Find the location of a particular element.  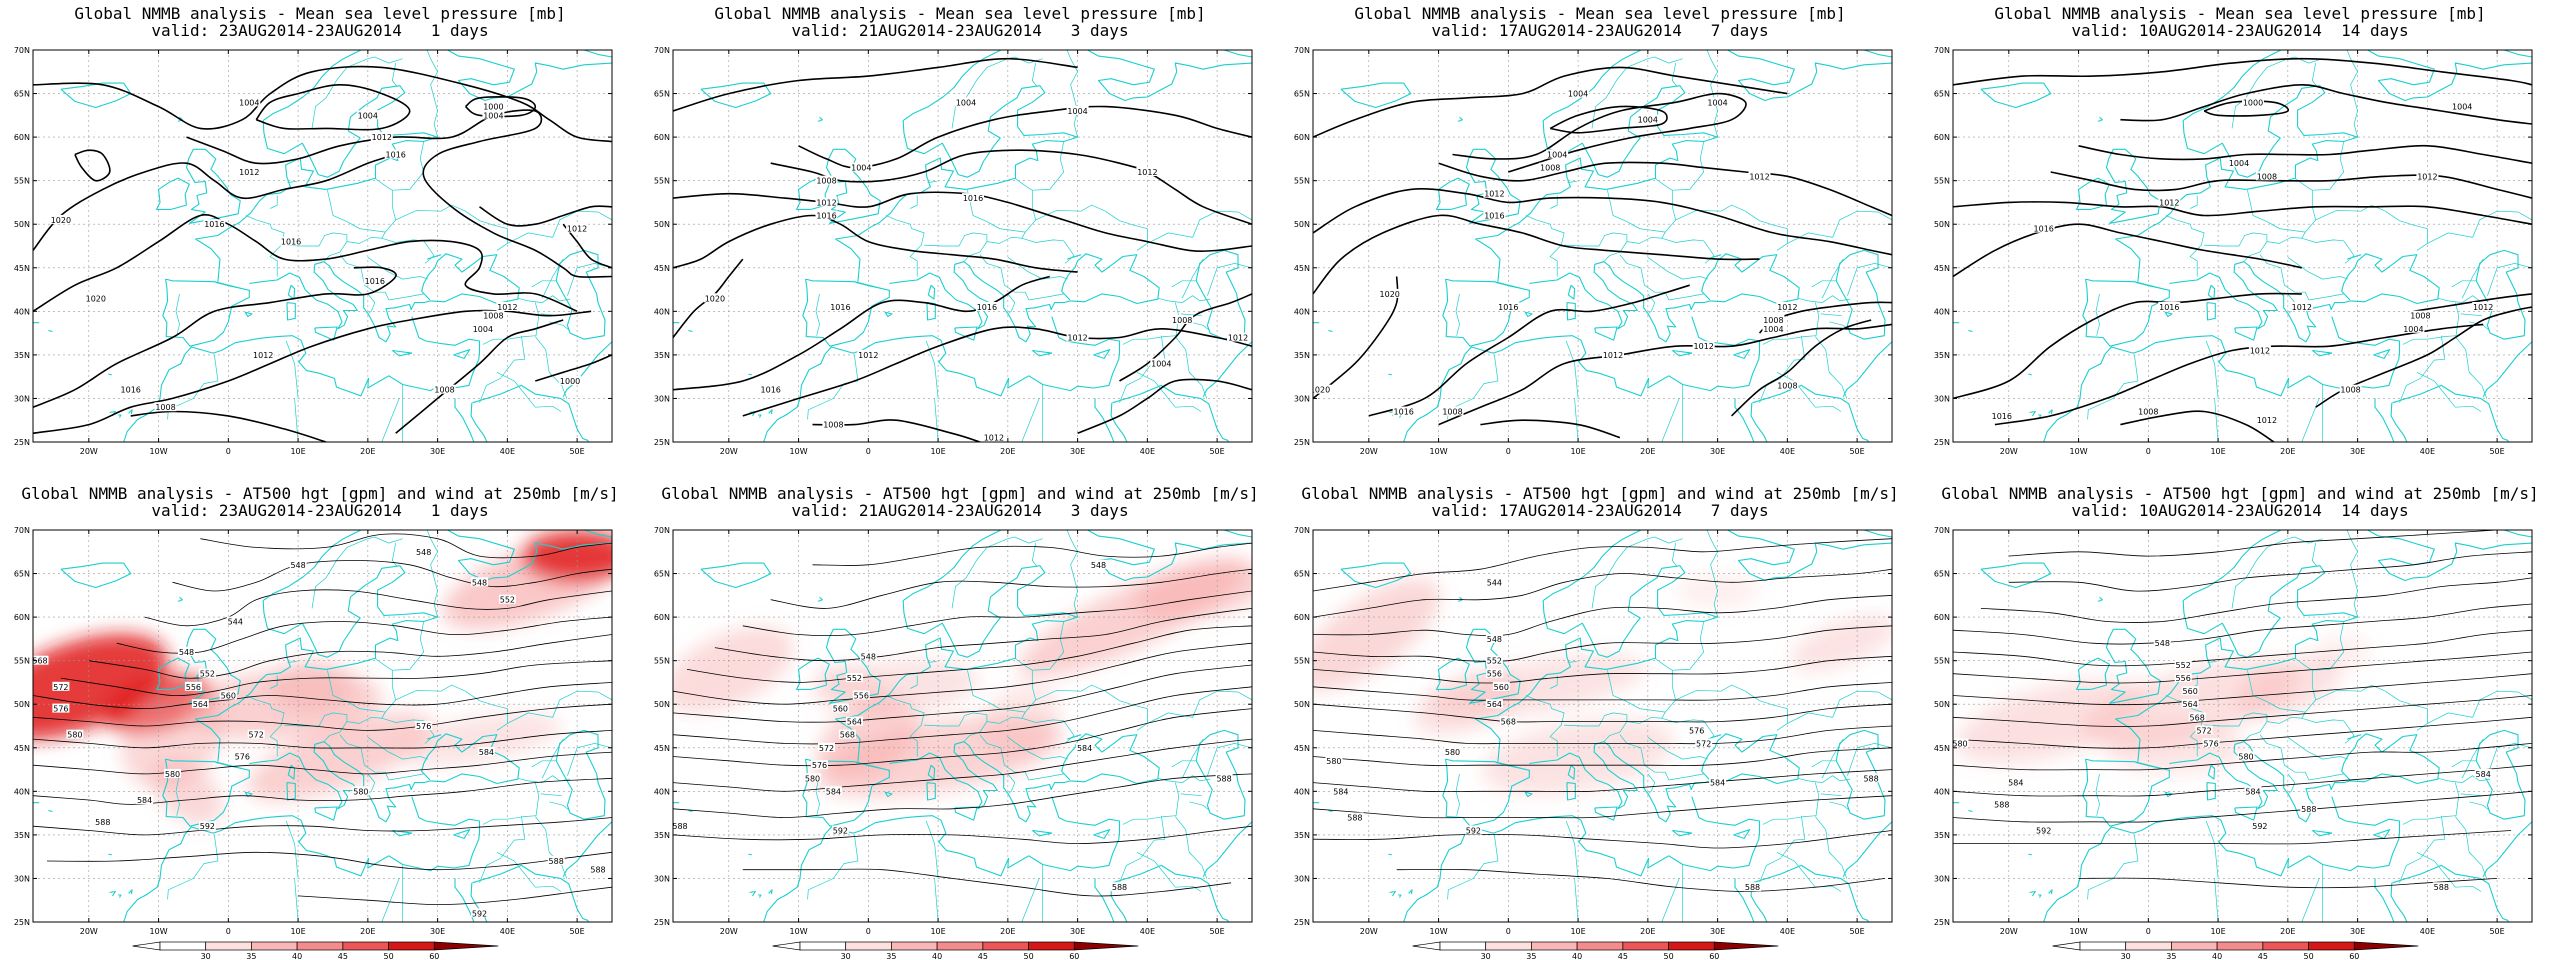

lat-tick-label: 70N is located at coordinates (1942, 50).